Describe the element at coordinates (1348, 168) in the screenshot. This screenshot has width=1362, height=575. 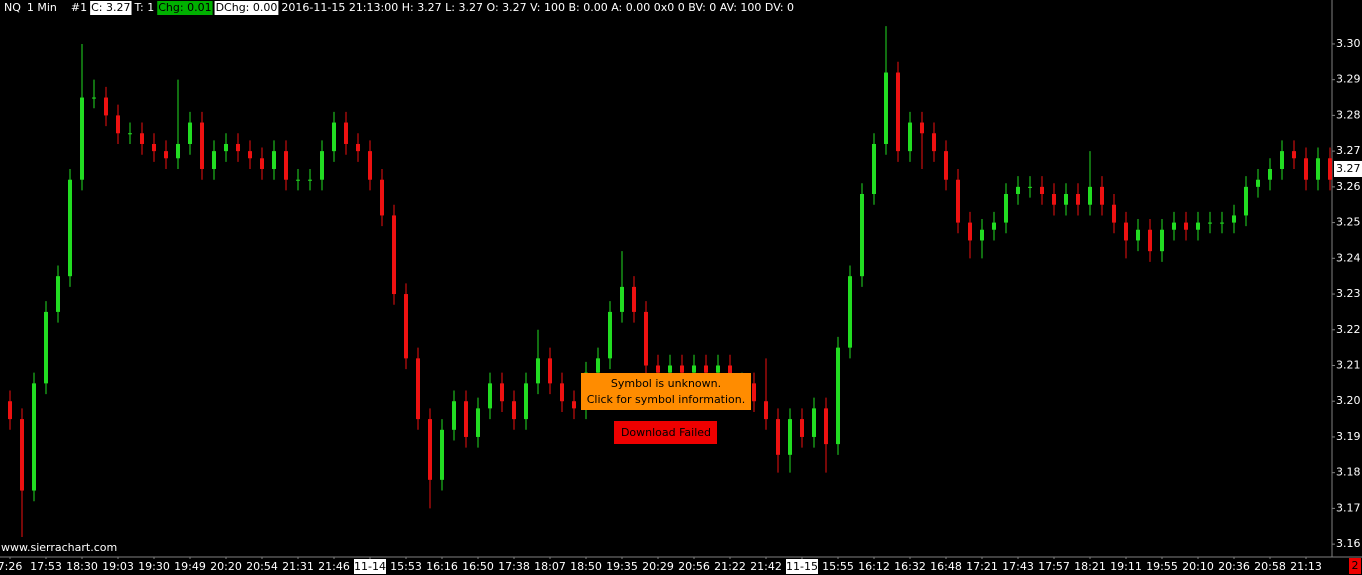
I see `last-price-box` at that location.